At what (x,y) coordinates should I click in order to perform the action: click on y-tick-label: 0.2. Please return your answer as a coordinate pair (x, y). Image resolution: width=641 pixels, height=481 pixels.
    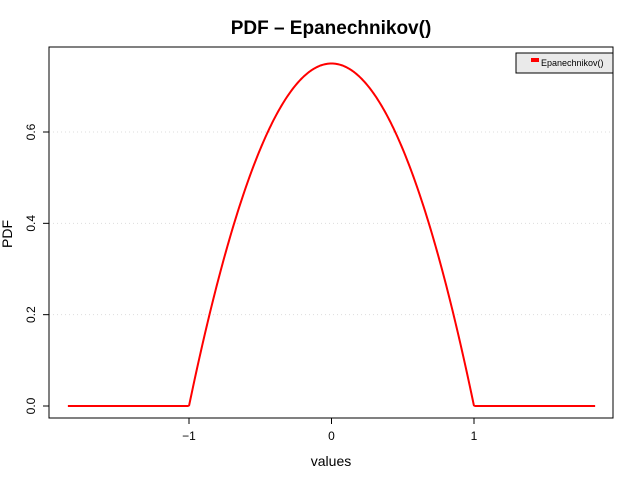
    Looking at the image, I should click on (31, 314).